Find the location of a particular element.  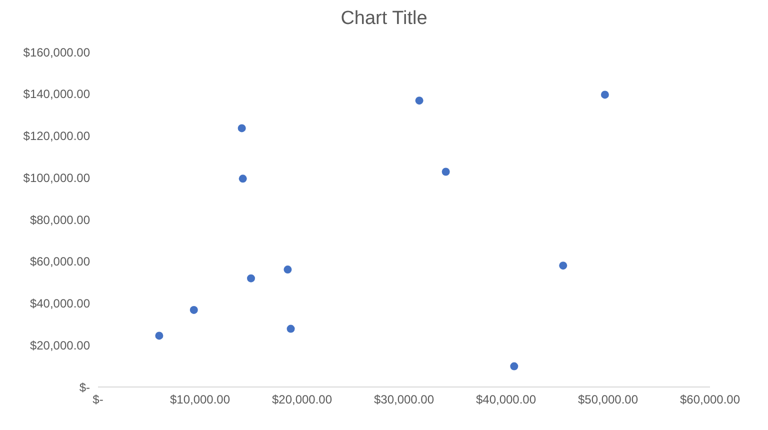

y-tick-label: $80,000.00 is located at coordinates (60, 219).